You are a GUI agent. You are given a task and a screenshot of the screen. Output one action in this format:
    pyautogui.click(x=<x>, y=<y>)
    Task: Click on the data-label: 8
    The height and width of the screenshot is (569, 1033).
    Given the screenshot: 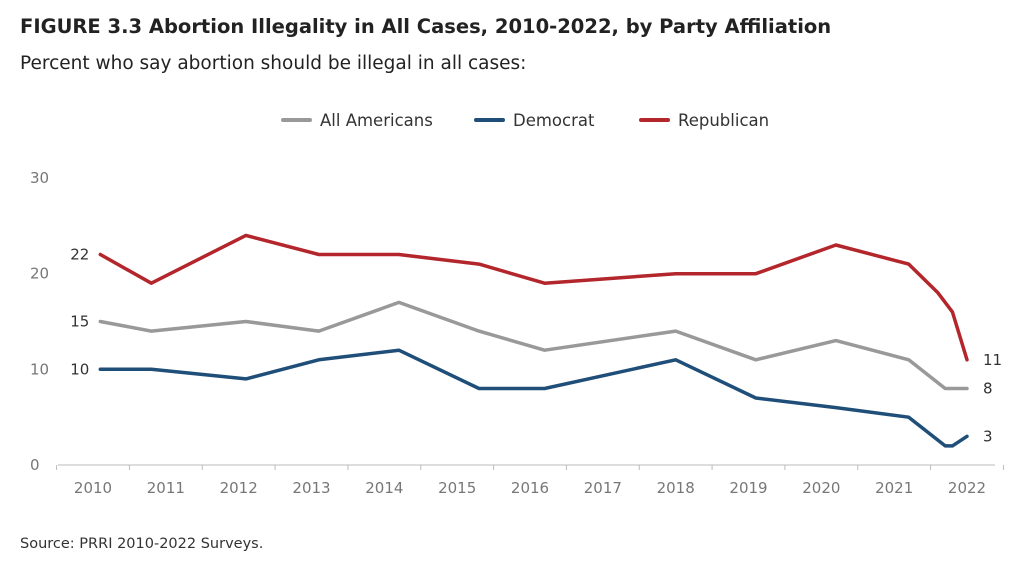 What is the action you would take?
    pyautogui.click(x=988, y=388)
    